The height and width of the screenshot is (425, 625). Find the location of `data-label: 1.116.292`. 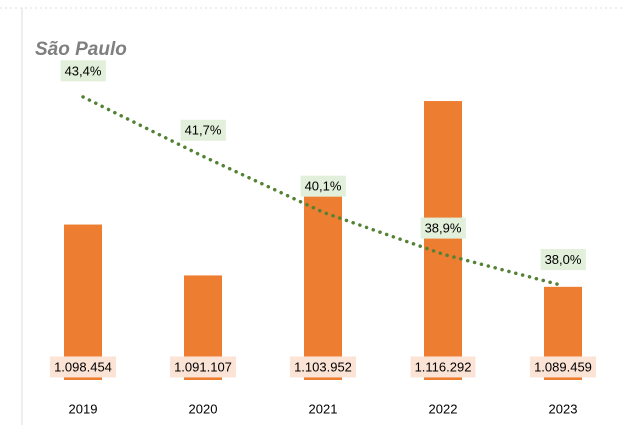

data-label: 1.116.292 is located at coordinates (443, 366).